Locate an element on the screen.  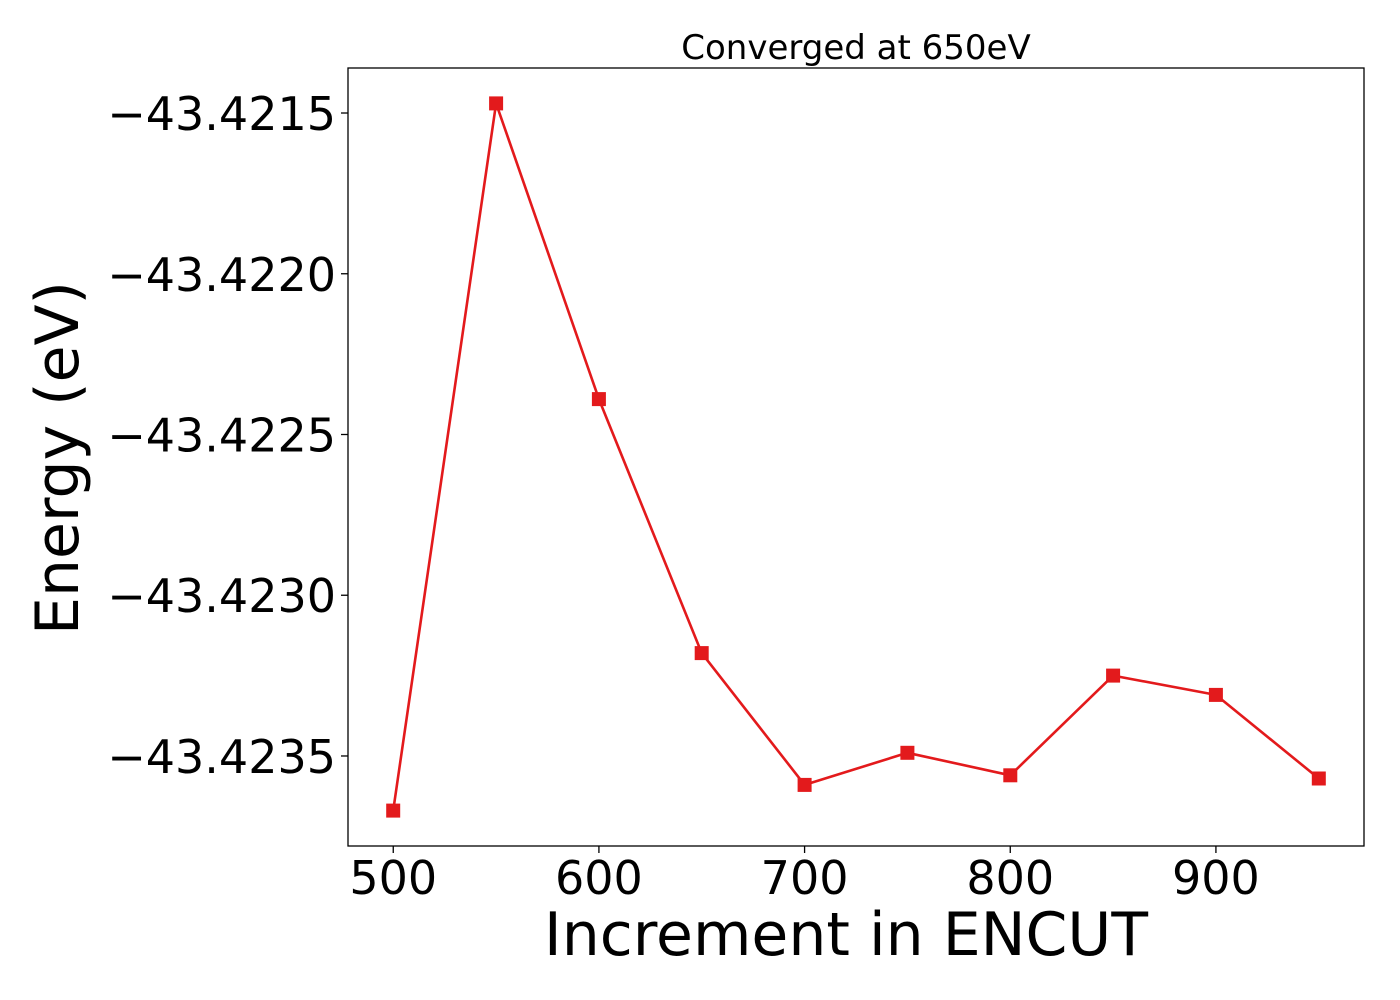
y-tick-label: −43.4215 is located at coordinates (221, 114).